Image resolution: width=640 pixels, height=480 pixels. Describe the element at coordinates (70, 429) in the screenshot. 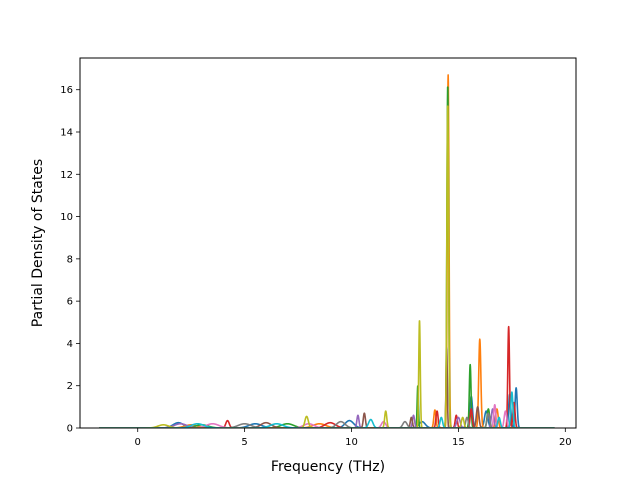

I see `y-tick-label: 0` at that location.